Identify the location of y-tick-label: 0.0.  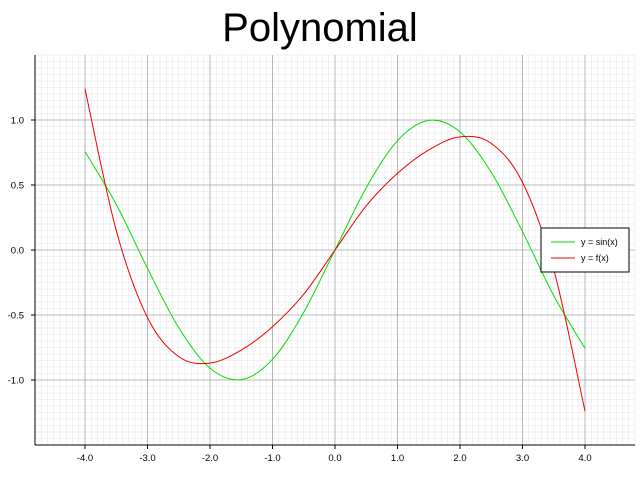
(17, 251).